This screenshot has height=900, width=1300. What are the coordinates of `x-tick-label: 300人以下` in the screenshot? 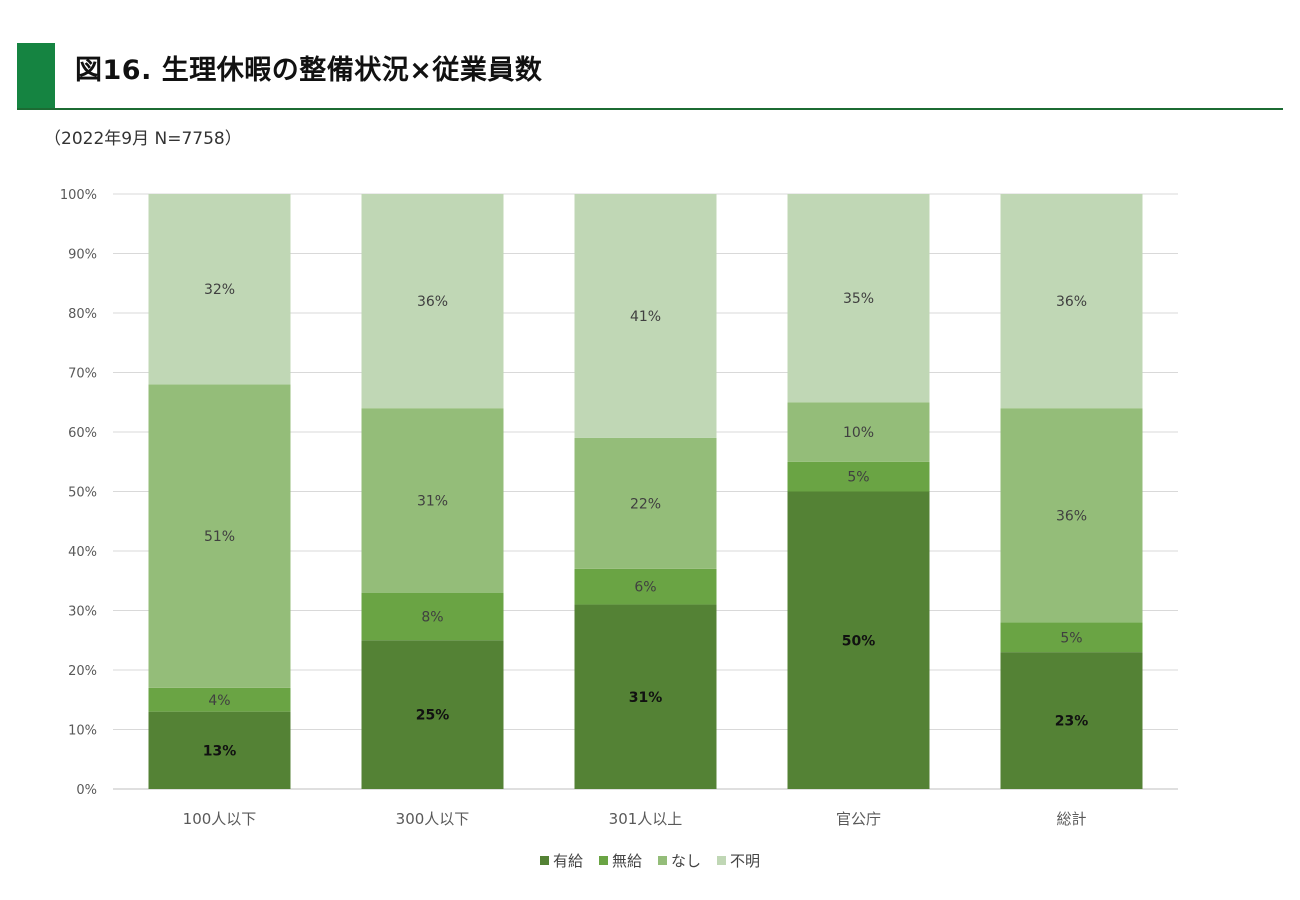 It's located at (433, 819).